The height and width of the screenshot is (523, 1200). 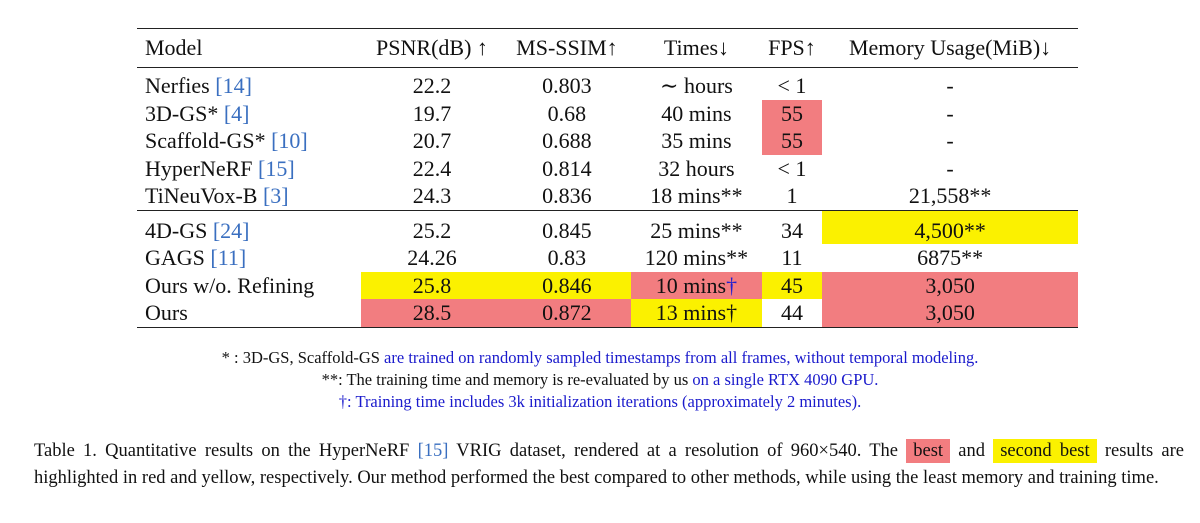 I want to click on citation-link: [10], so click(x=289, y=141).